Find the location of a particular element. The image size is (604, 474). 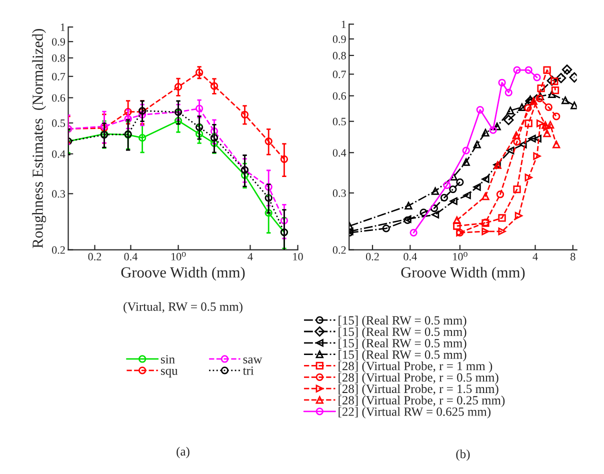

legend-label: [28] (Virtual Probe, r = 1.5 mm) is located at coordinates (418, 390).